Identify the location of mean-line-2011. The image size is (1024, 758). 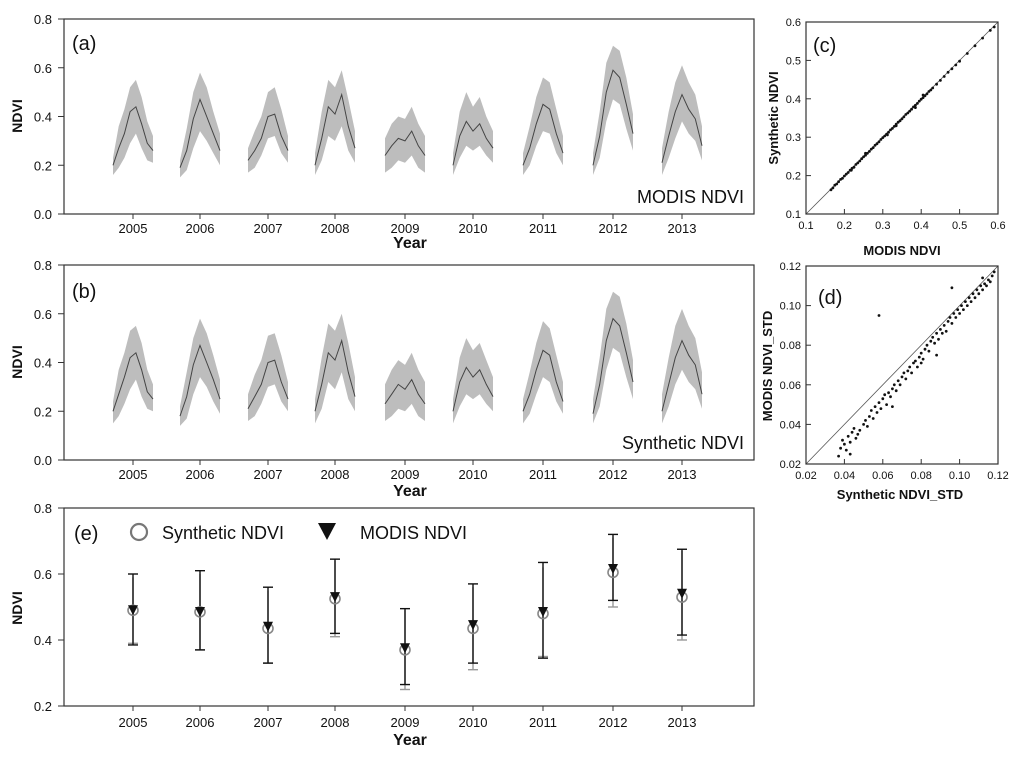
(543, 380).